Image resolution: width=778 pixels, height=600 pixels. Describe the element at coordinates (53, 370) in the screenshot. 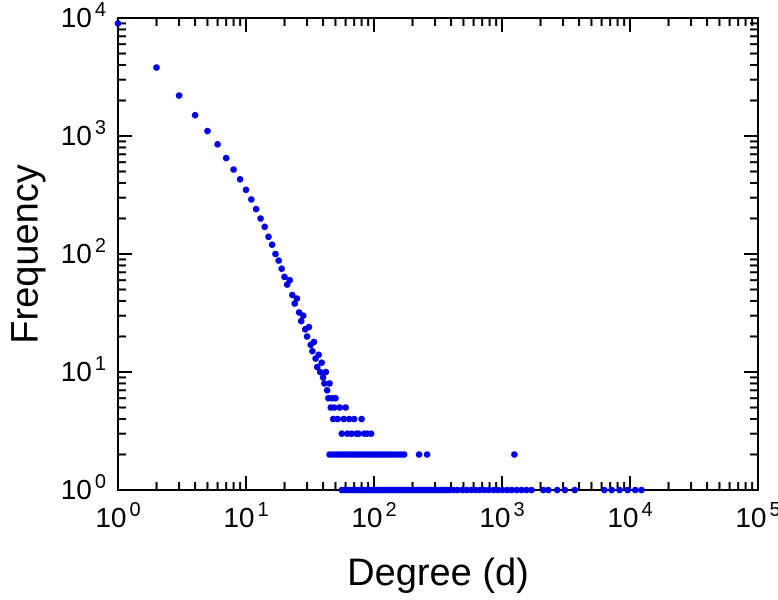

I see `y-tick-label: 10 1` at that location.